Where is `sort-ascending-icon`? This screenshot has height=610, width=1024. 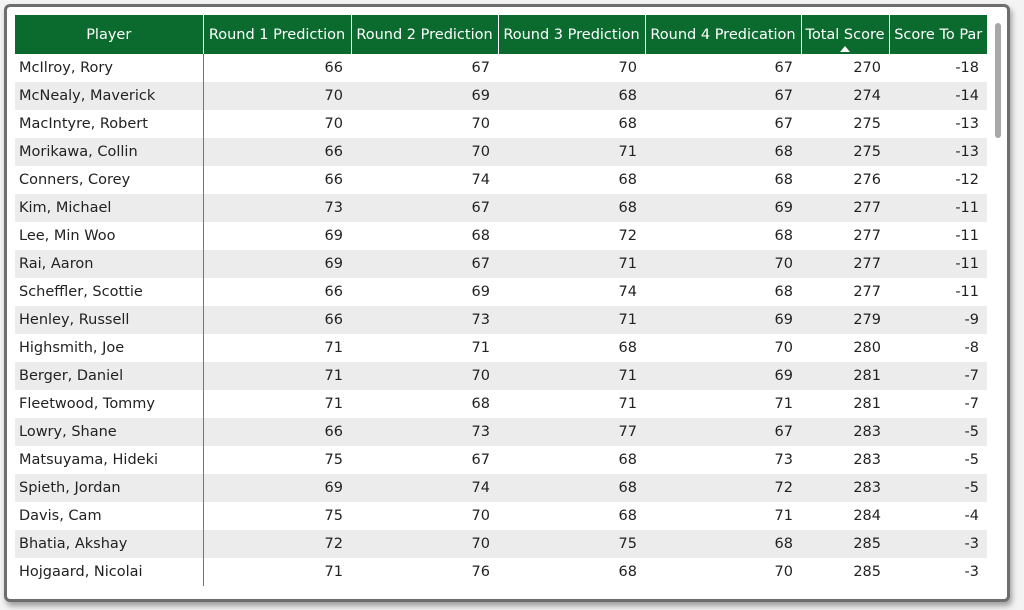 sort-ascending-icon is located at coordinates (845, 49).